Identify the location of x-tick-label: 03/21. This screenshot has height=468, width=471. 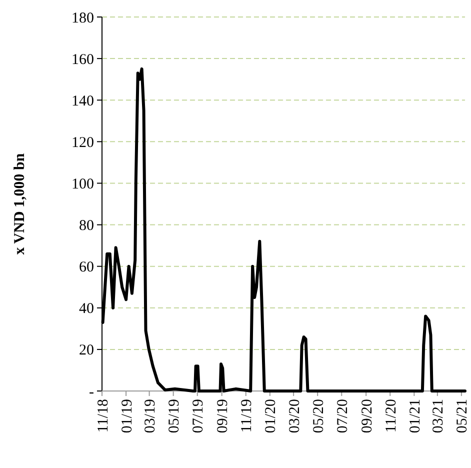
(438, 416).